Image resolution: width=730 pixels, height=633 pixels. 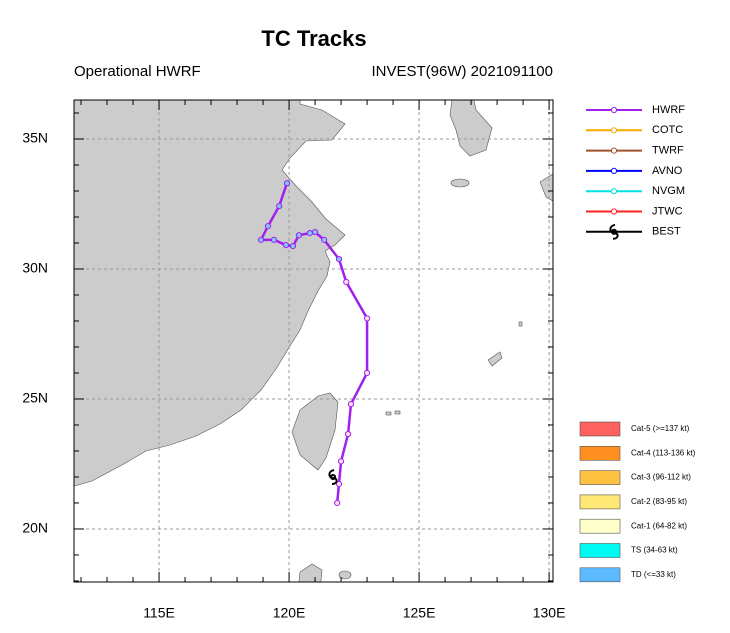 I want to click on legend-label: NVGM, so click(x=668, y=191).